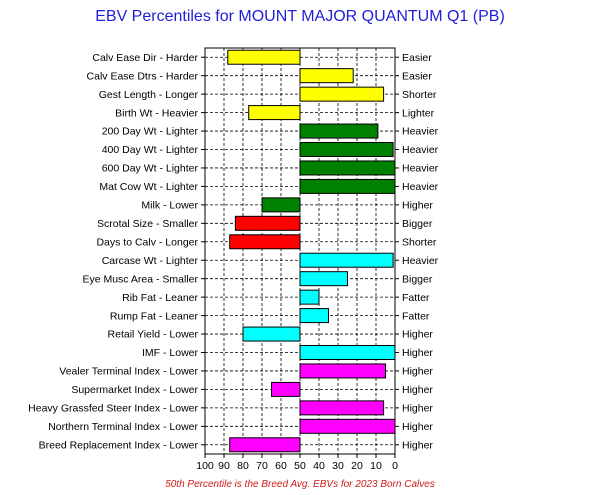  Describe the element at coordinates (262, 466) in the screenshot. I see `x-tick-label: 70` at that location.